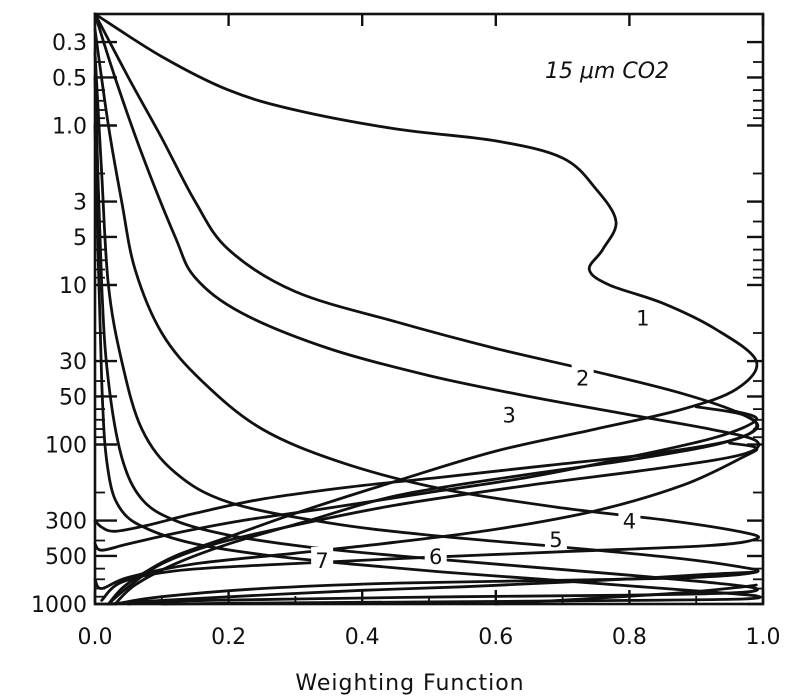  Describe the element at coordinates (69, 43) in the screenshot. I see `y-tick-label: 0.3` at that location.